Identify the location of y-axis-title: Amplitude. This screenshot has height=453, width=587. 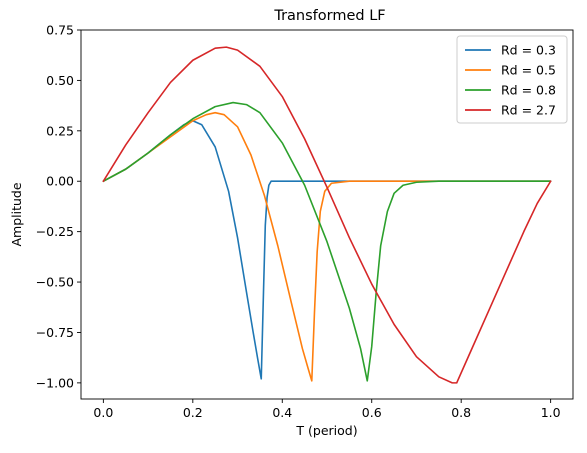
(16, 214).